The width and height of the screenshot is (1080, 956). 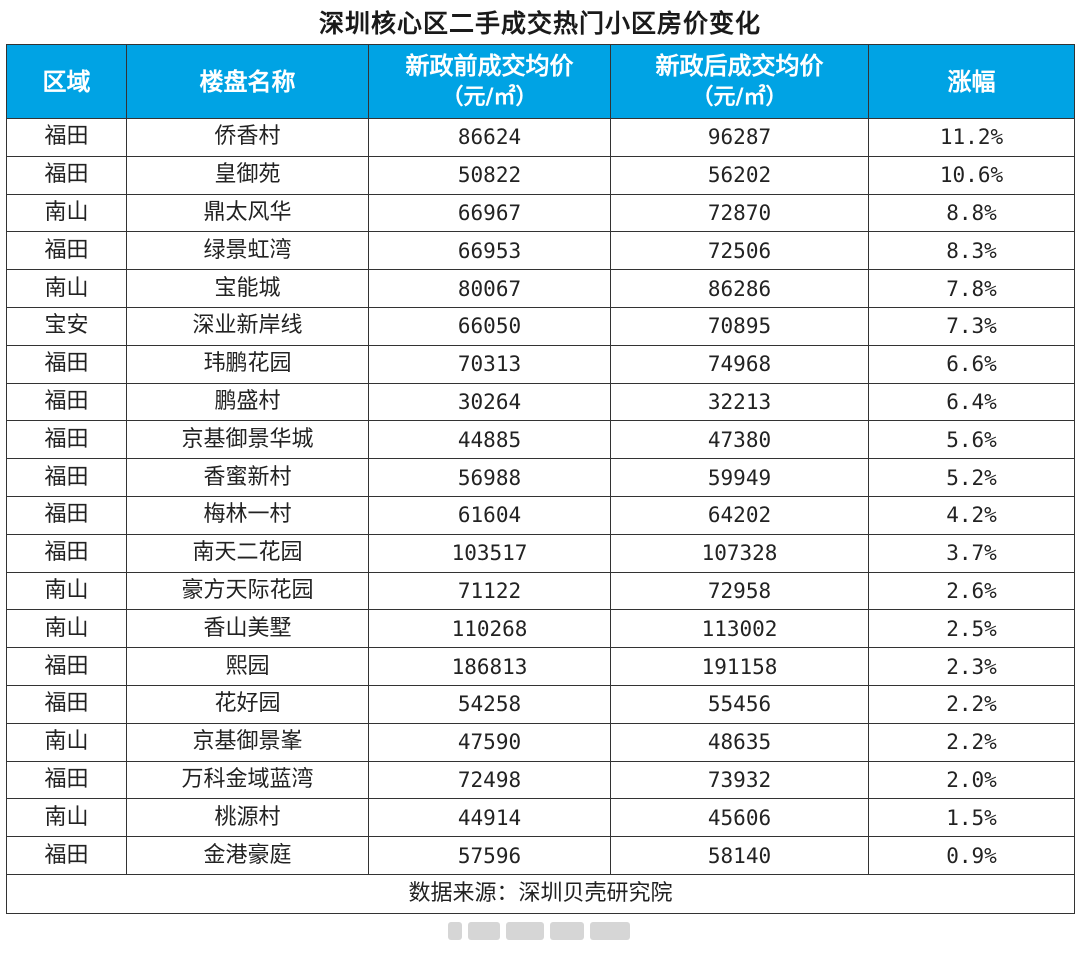 What do you see at coordinates (540, 364) in the screenshot?
I see `table-row: 福田 玮鹏花园 70313 74968 6.6%` at bounding box center [540, 364].